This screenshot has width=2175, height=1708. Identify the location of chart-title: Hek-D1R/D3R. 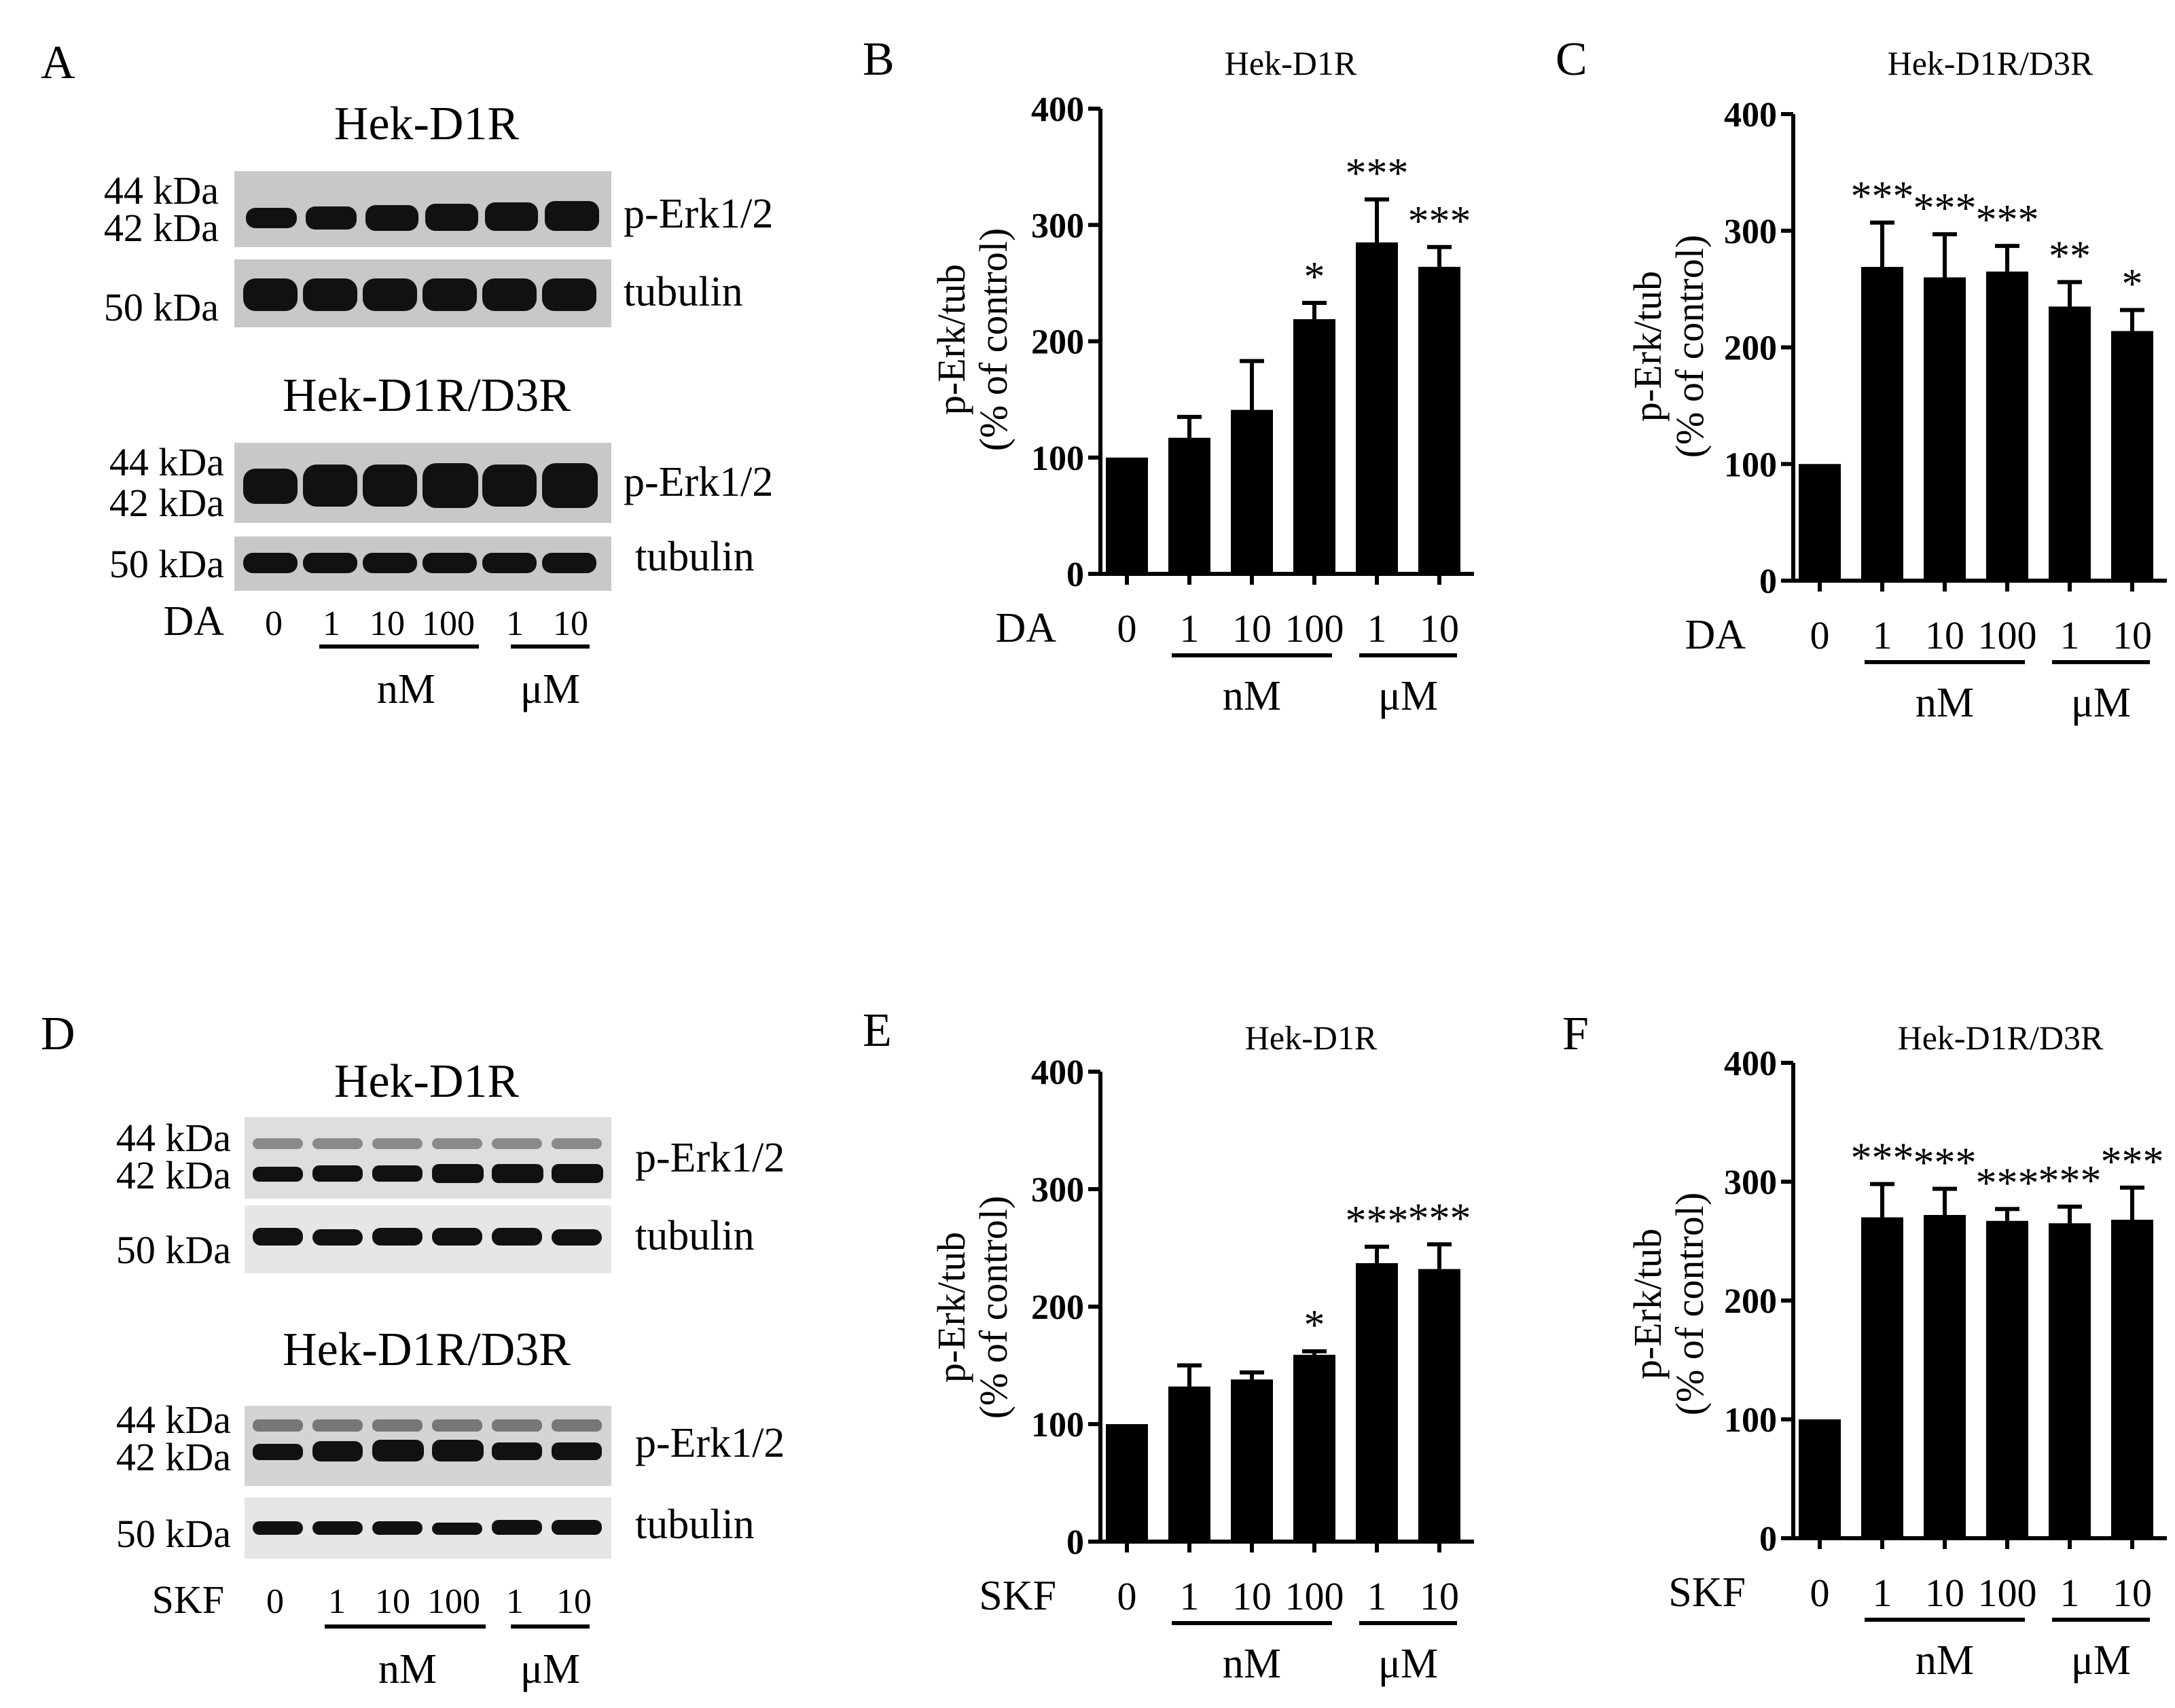
(1990, 63).